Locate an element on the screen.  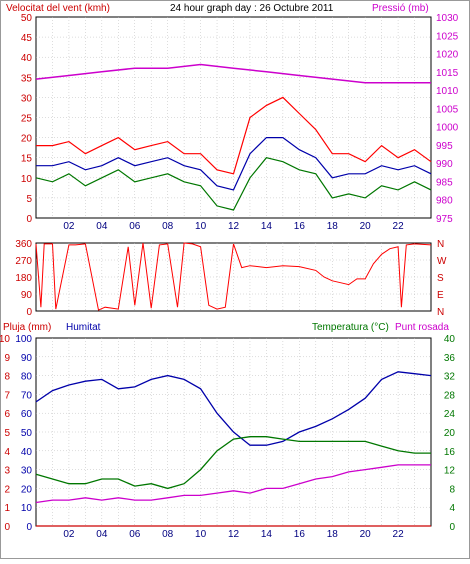
series-temperature is located at coordinates (233, 463).